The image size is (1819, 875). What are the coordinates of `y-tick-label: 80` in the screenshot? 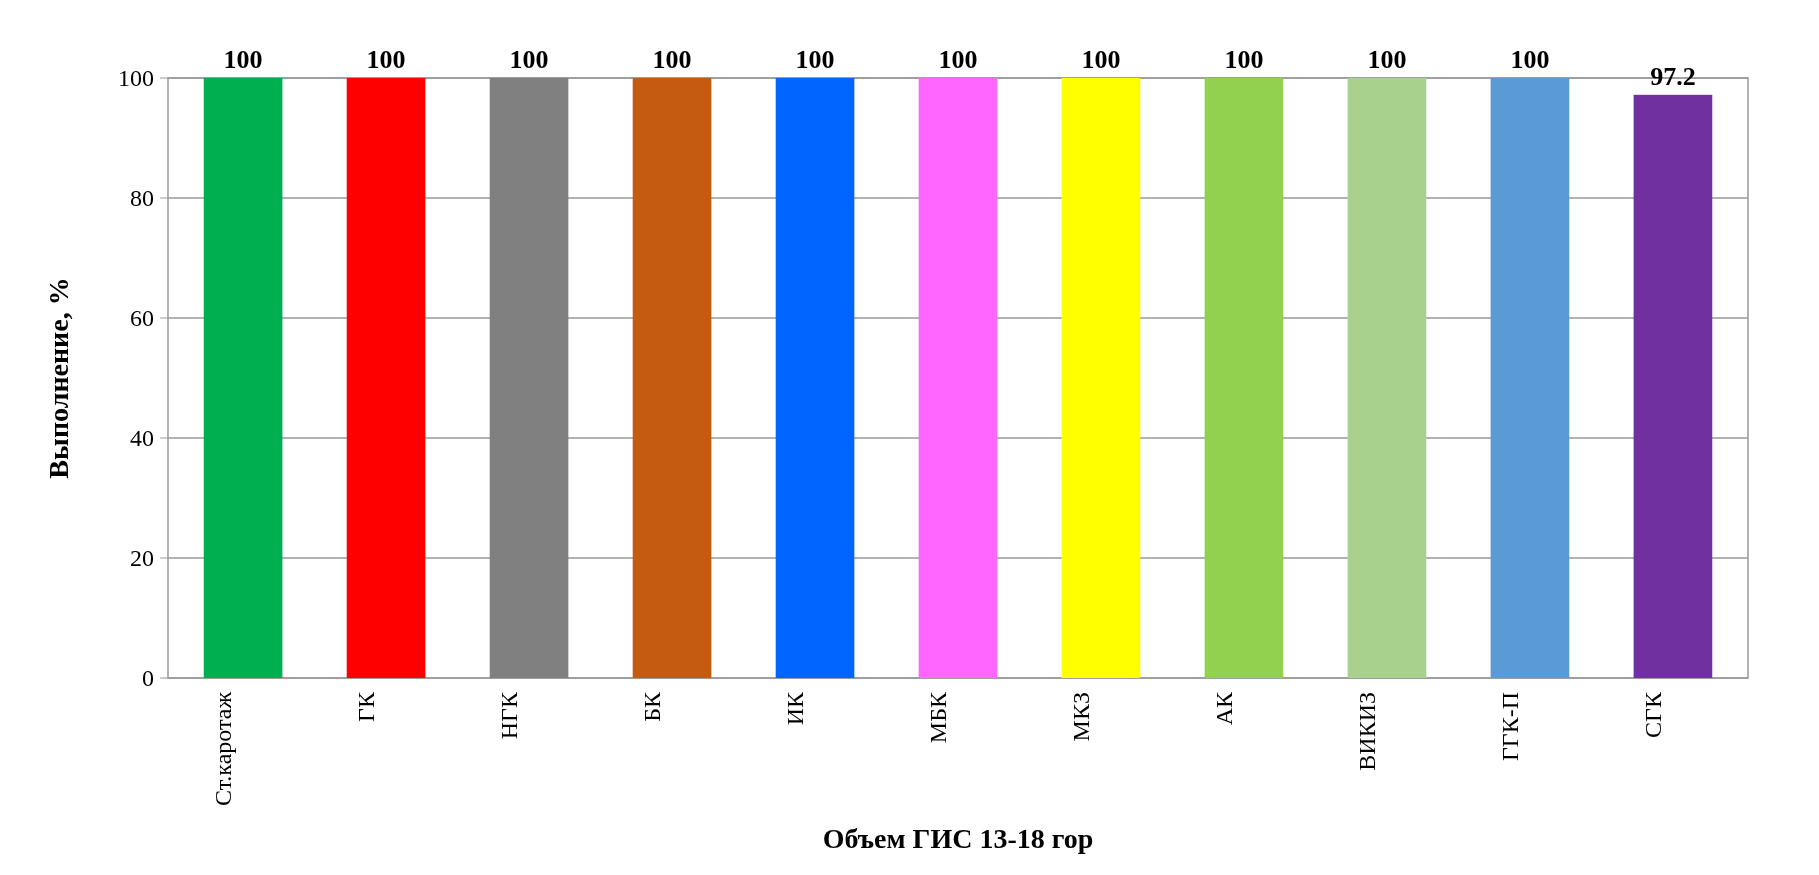 It's located at (142, 198).